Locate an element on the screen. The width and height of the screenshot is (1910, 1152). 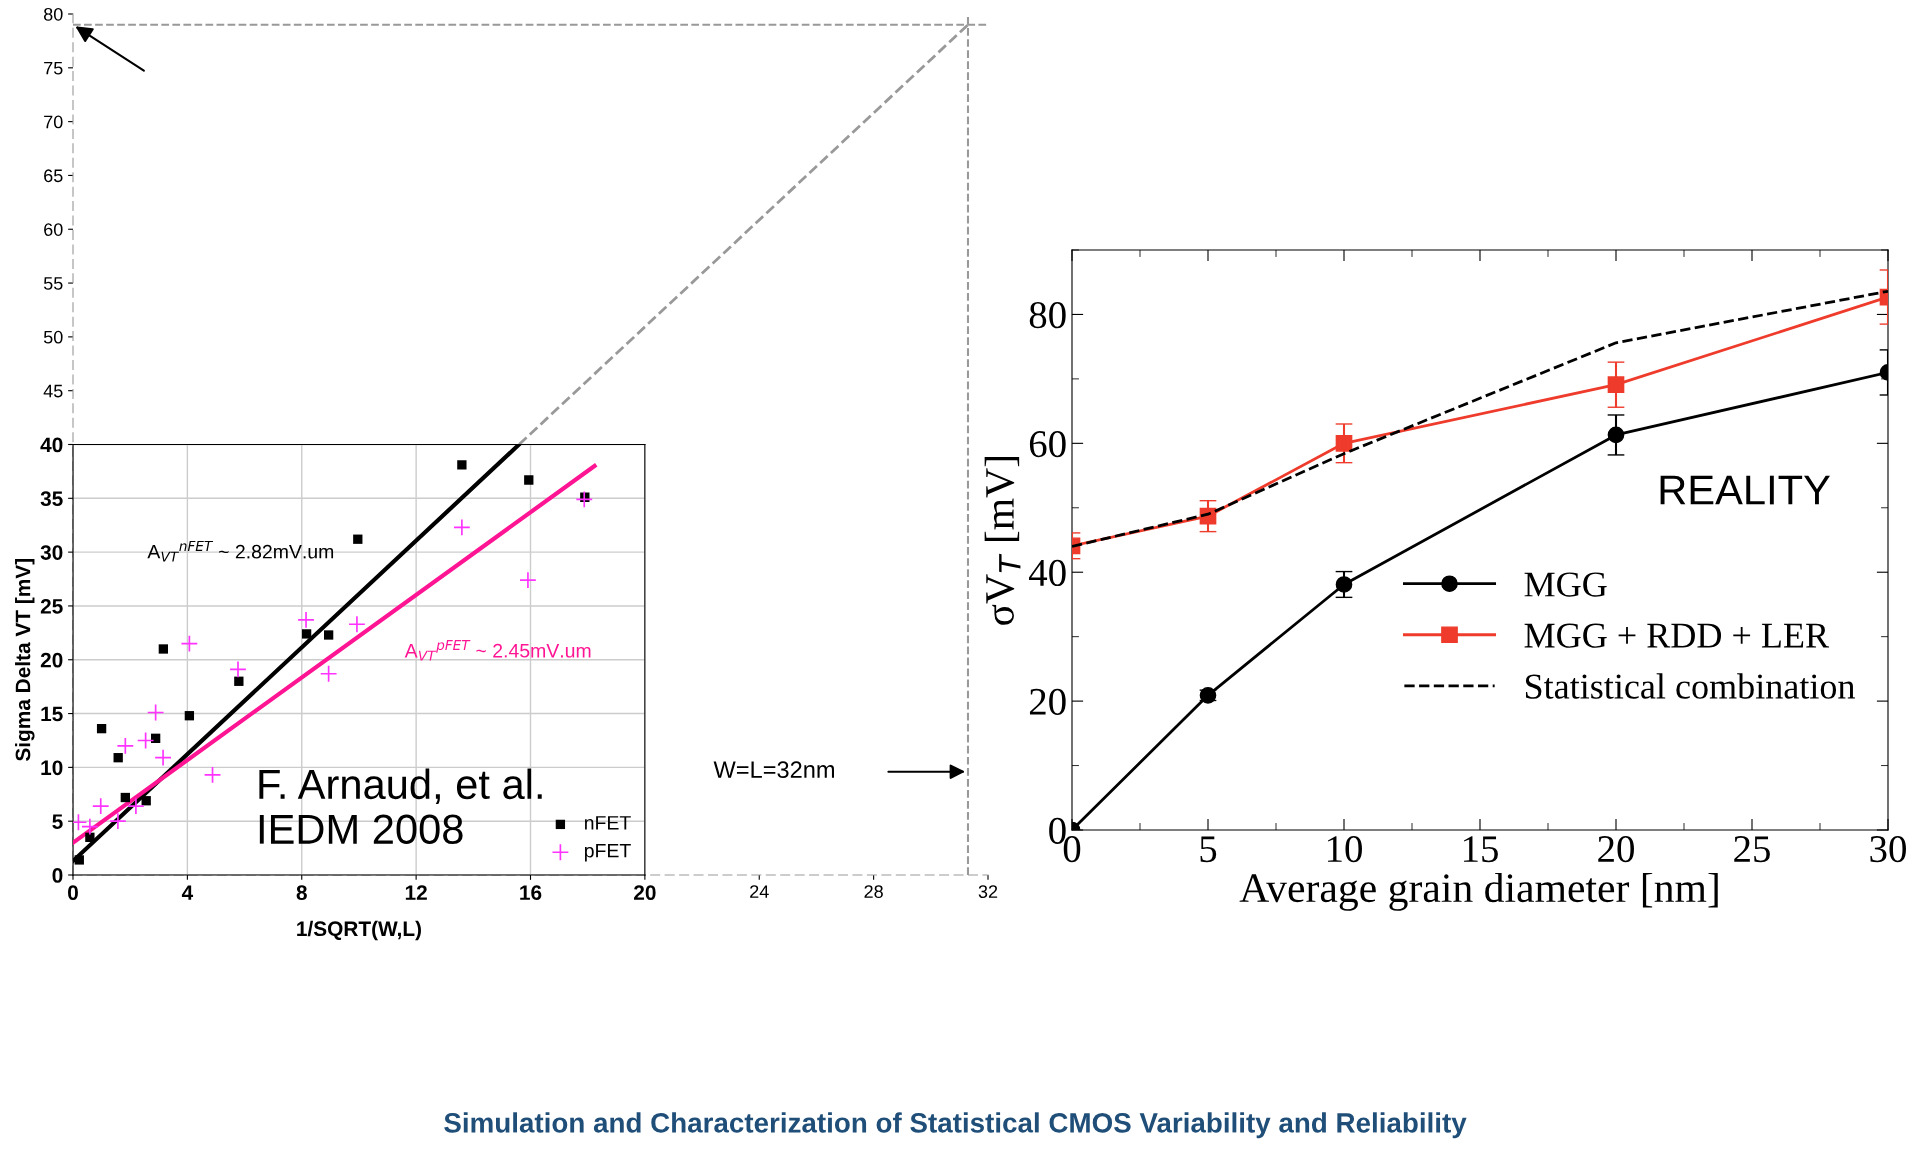
y-tick-label: 55 is located at coordinates (53, 283).